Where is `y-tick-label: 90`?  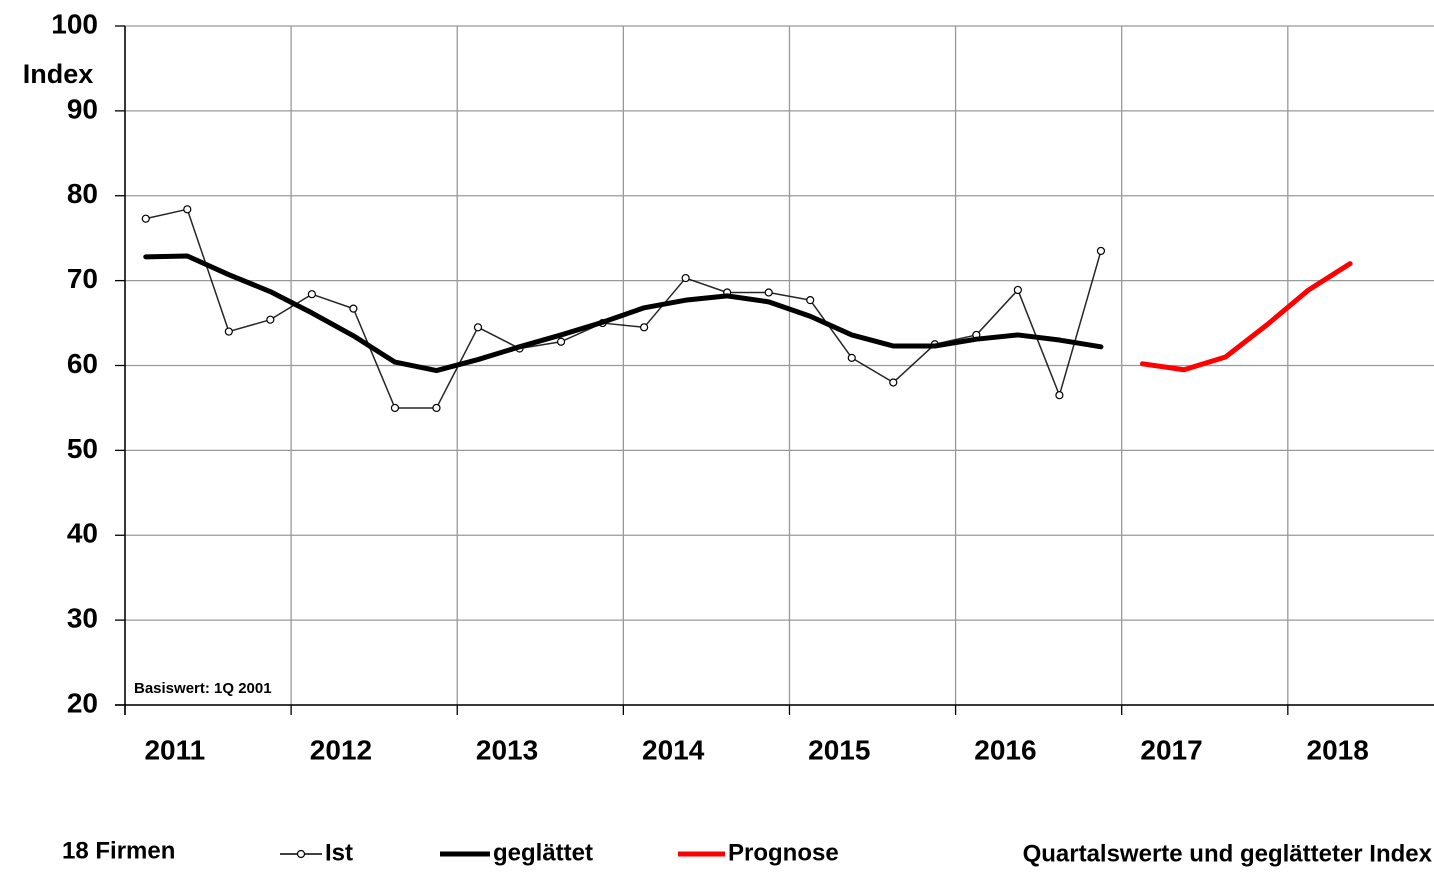
y-tick-label: 90 is located at coordinates (82, 108).